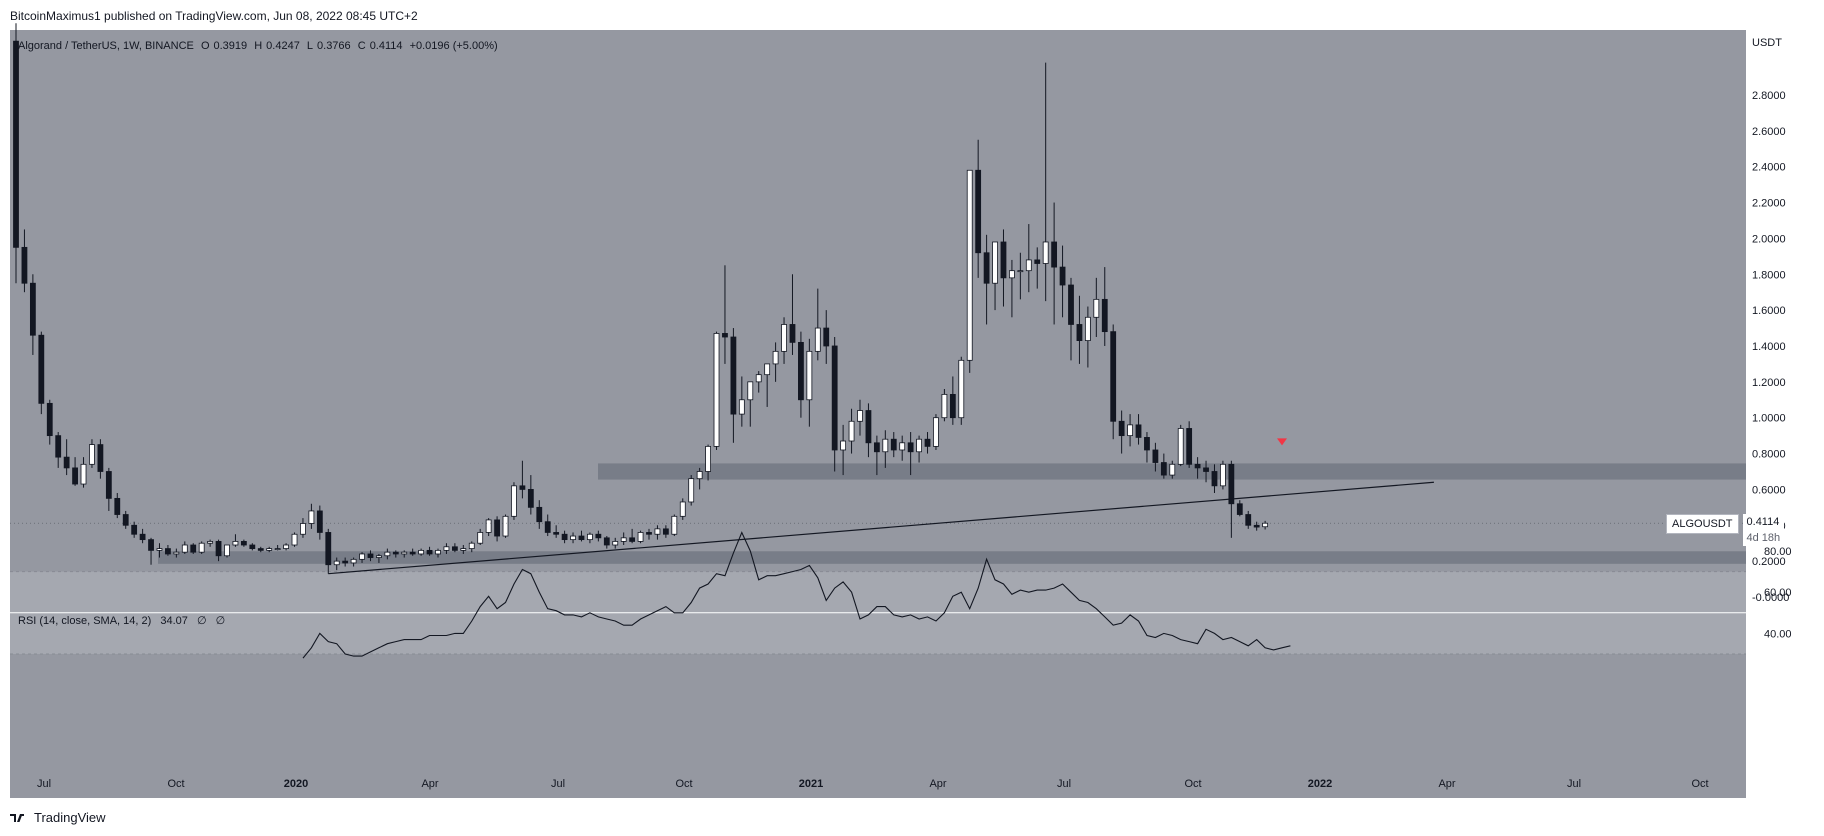  What do you see at coordinates (1769, 419) in the screenshot?
I see `price-tick-label: 1.0000` at bounding box center [1769, 419].